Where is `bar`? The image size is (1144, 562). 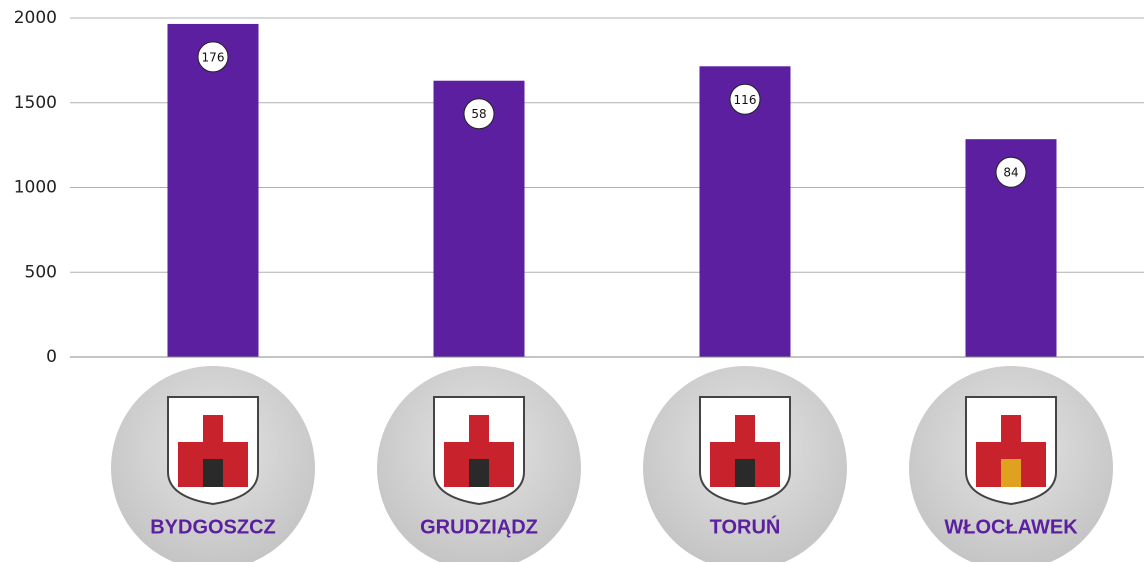
bar is located at coordinates (213, 190).